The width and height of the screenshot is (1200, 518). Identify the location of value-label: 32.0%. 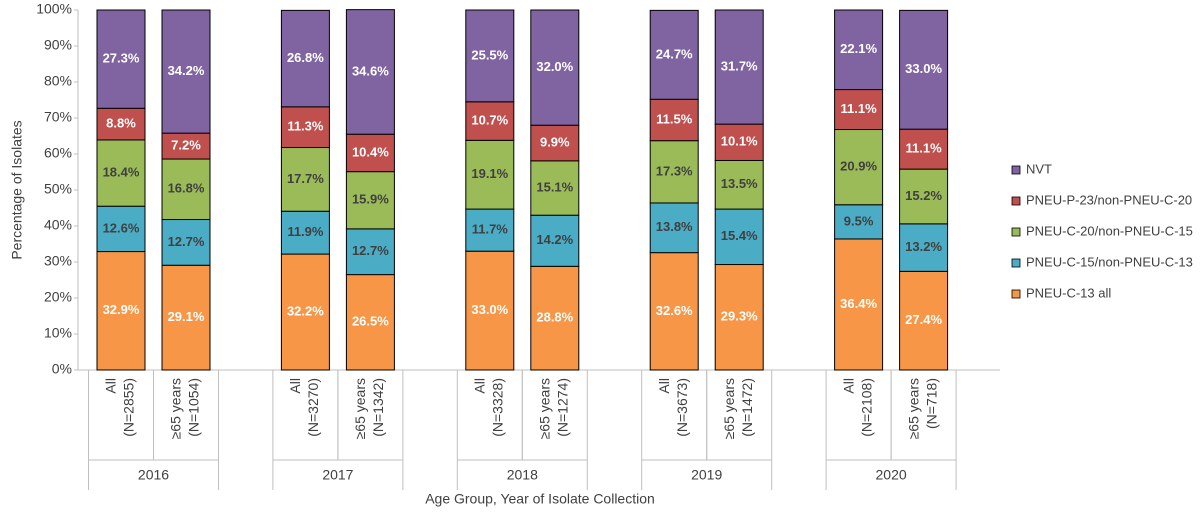
(554, 66).